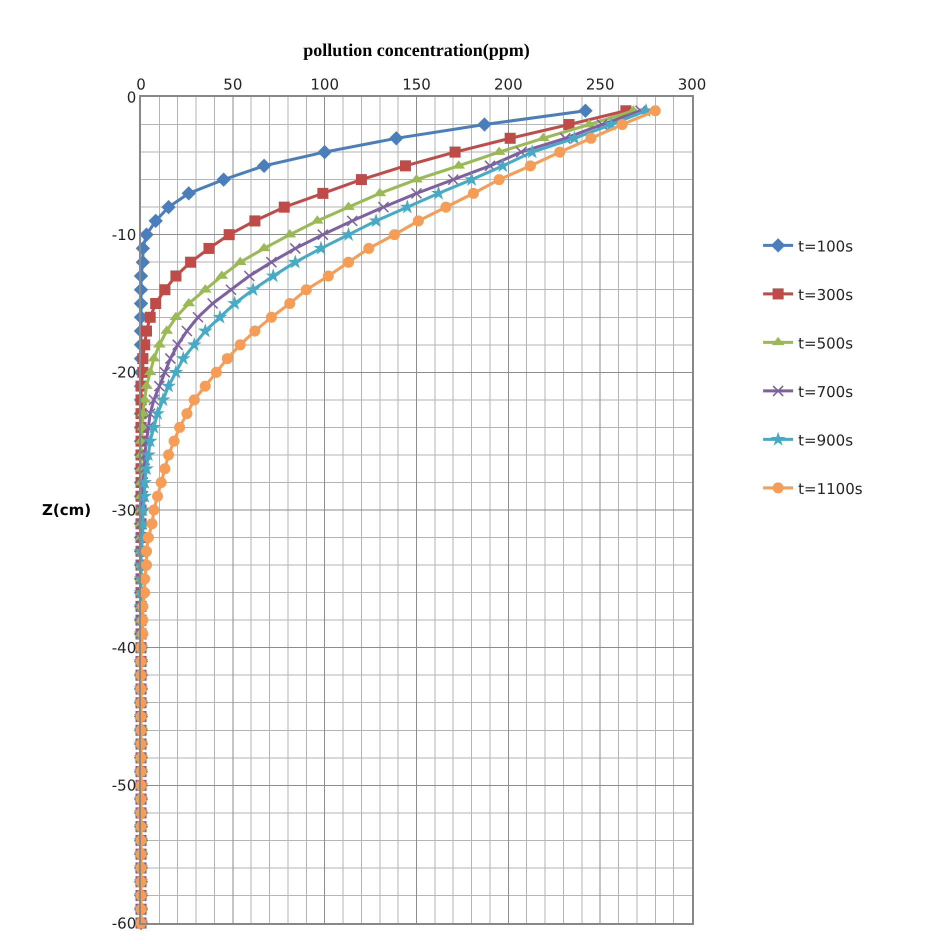 The height and width of the screenshot is (944, 943). What do you see at coordinates (124, 647) in the screenshot?
I see `y-tick-label: -40` at bounding box center [124, 647].